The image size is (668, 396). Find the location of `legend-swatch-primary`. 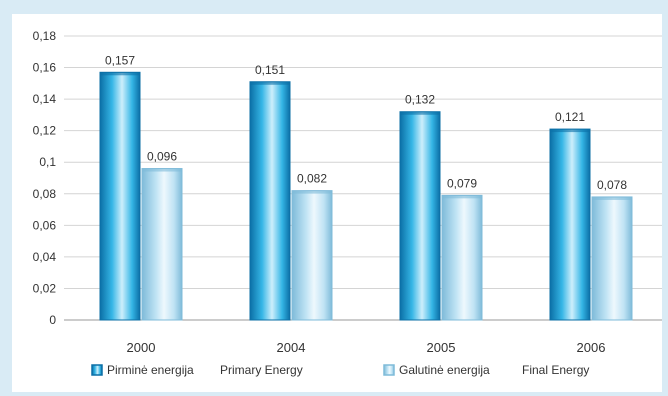

legend-swatch-primary is located at coordinates (97, 370).